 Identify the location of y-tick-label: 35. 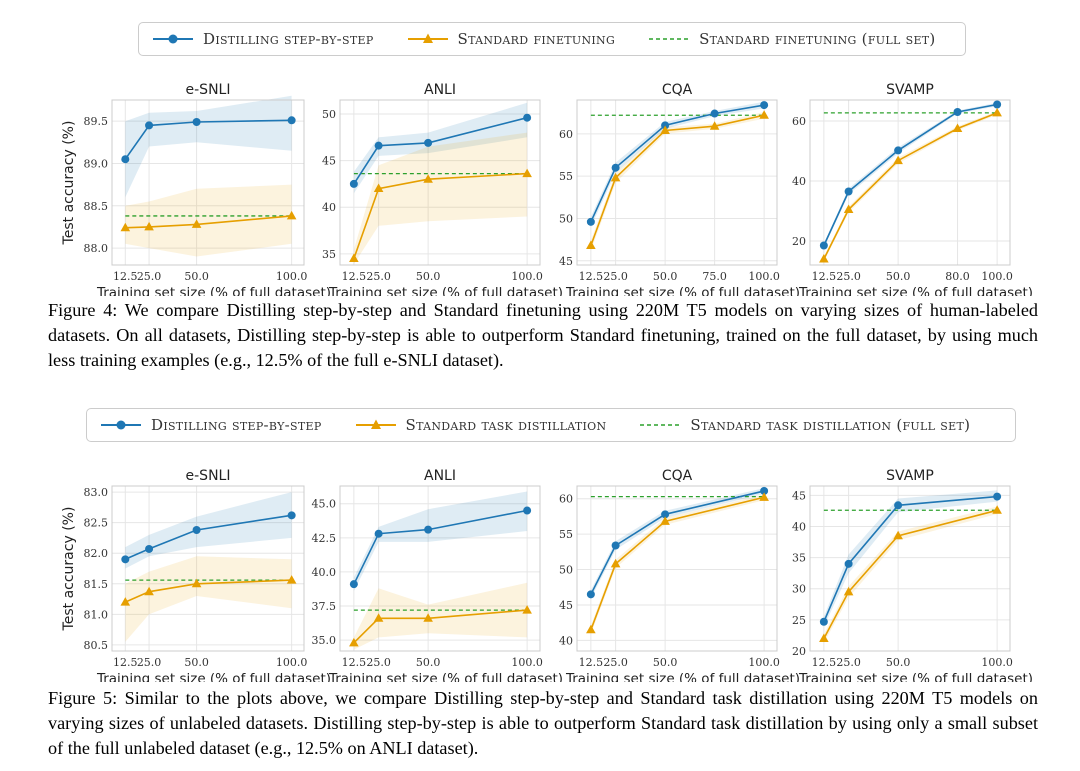
(329, 254).